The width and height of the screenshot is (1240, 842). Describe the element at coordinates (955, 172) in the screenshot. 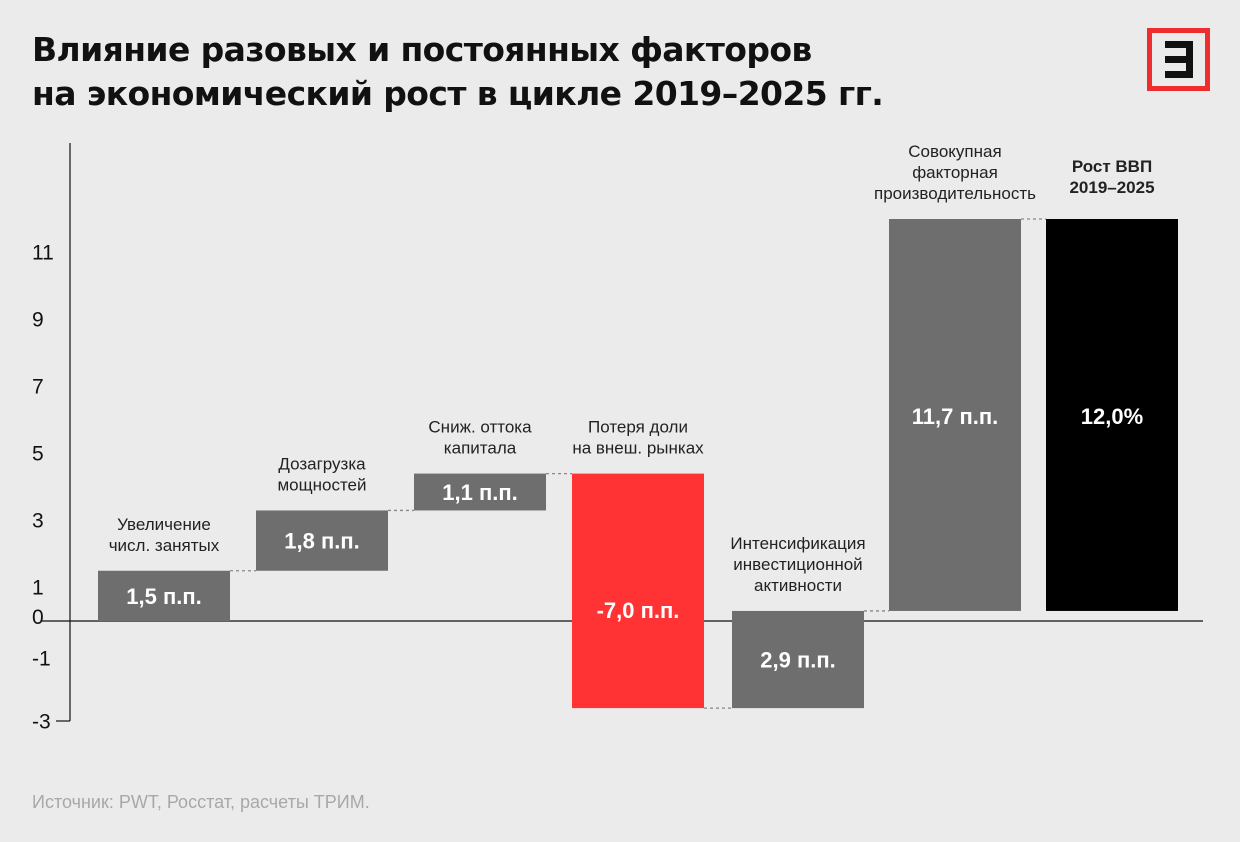

I see `bar-category-label: факторная` at that location.